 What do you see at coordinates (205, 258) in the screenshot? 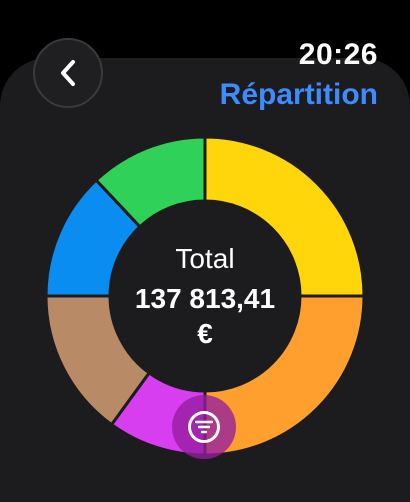
I see `total-label: Total` at bounding box center [205, 258].